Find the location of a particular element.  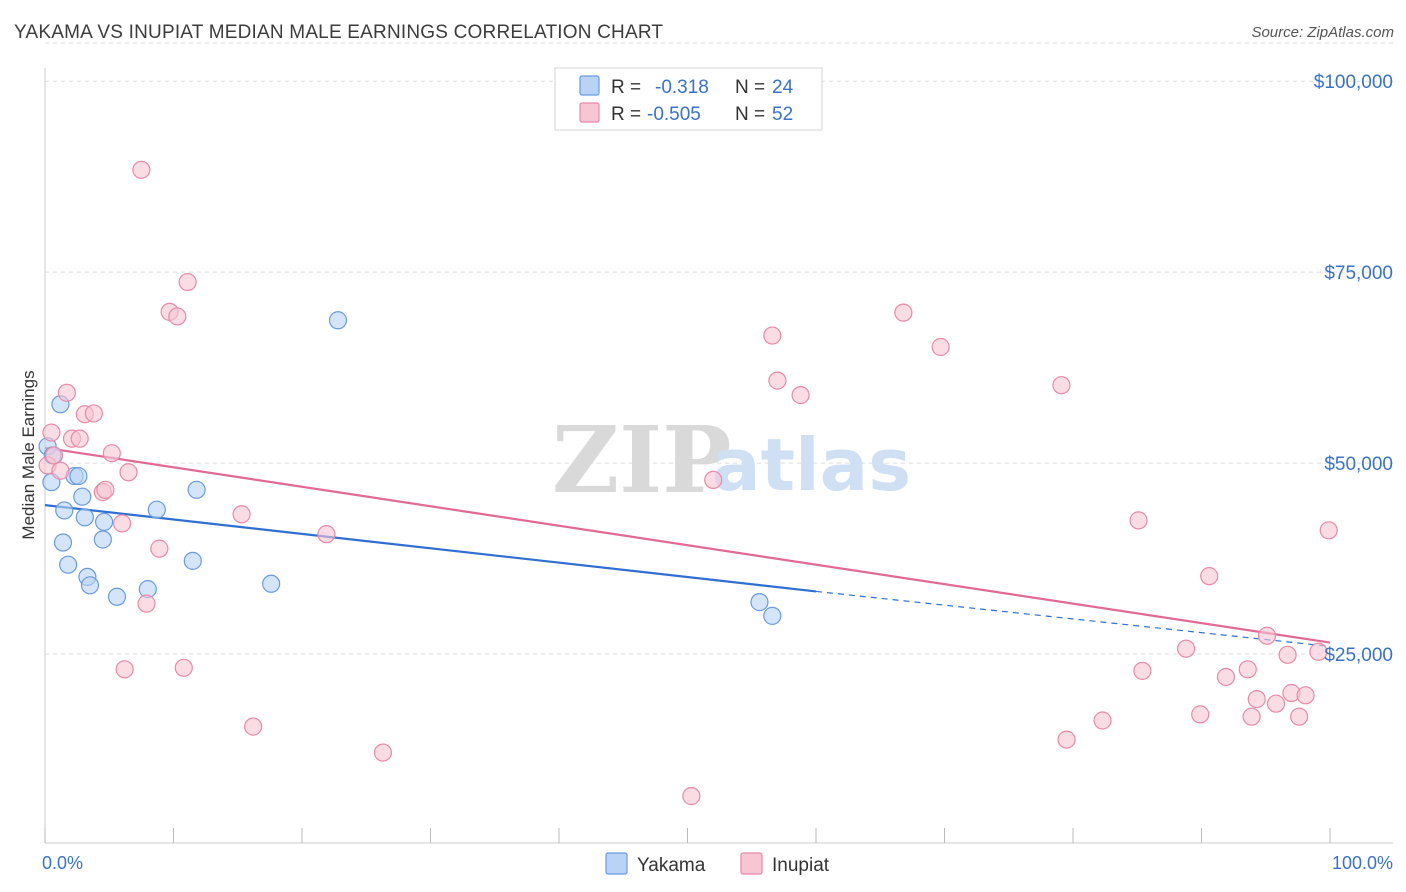

series-legend-swatch-yakama is located at coordinates (616, 863).